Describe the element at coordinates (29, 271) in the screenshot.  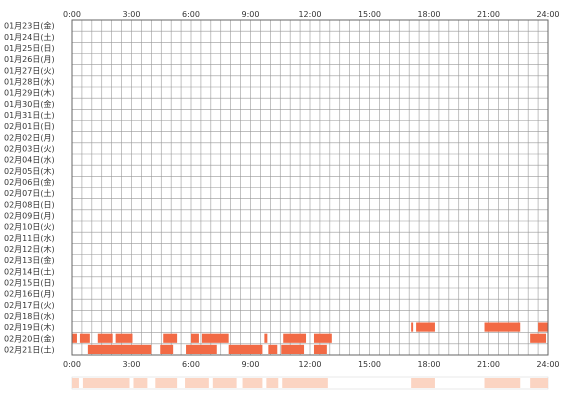
I see `row-label: 02月14日(土)` at that location.